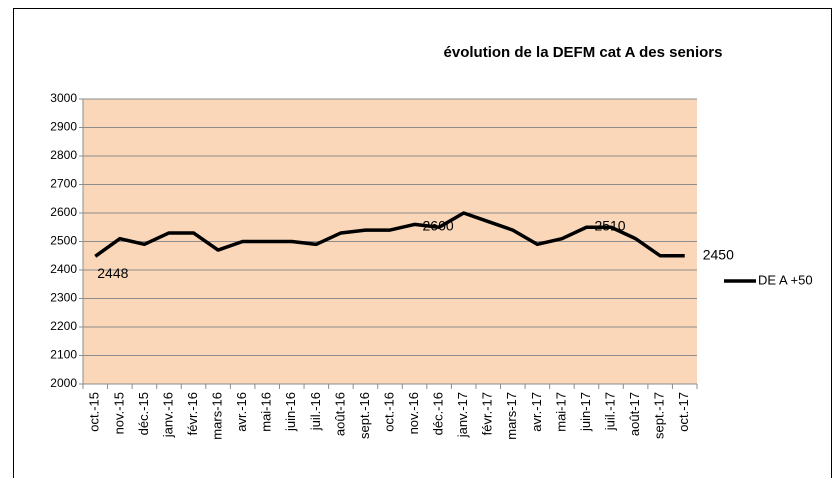 This screenshot has height=478, width=840. I want to click on data-label: 2450, so click(718, 254).